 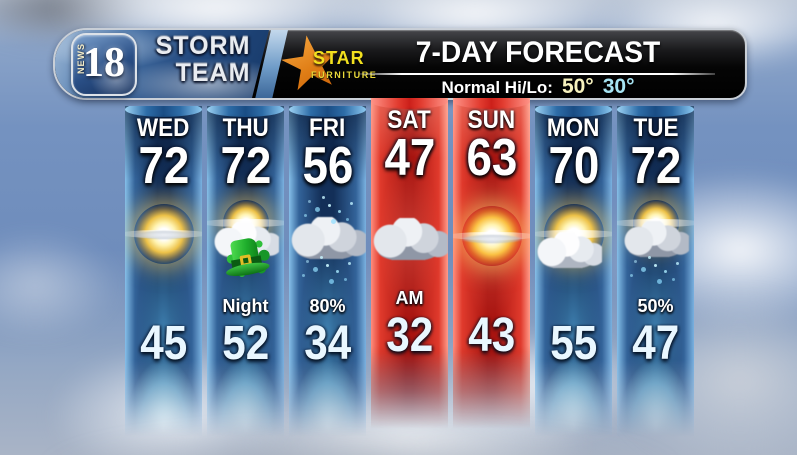 What do you see at coordinates (497, 87) in the screenshot?
I see `normal-hi-lo-label: Normal Hi/Lo:` at bounding box center [497, 87].